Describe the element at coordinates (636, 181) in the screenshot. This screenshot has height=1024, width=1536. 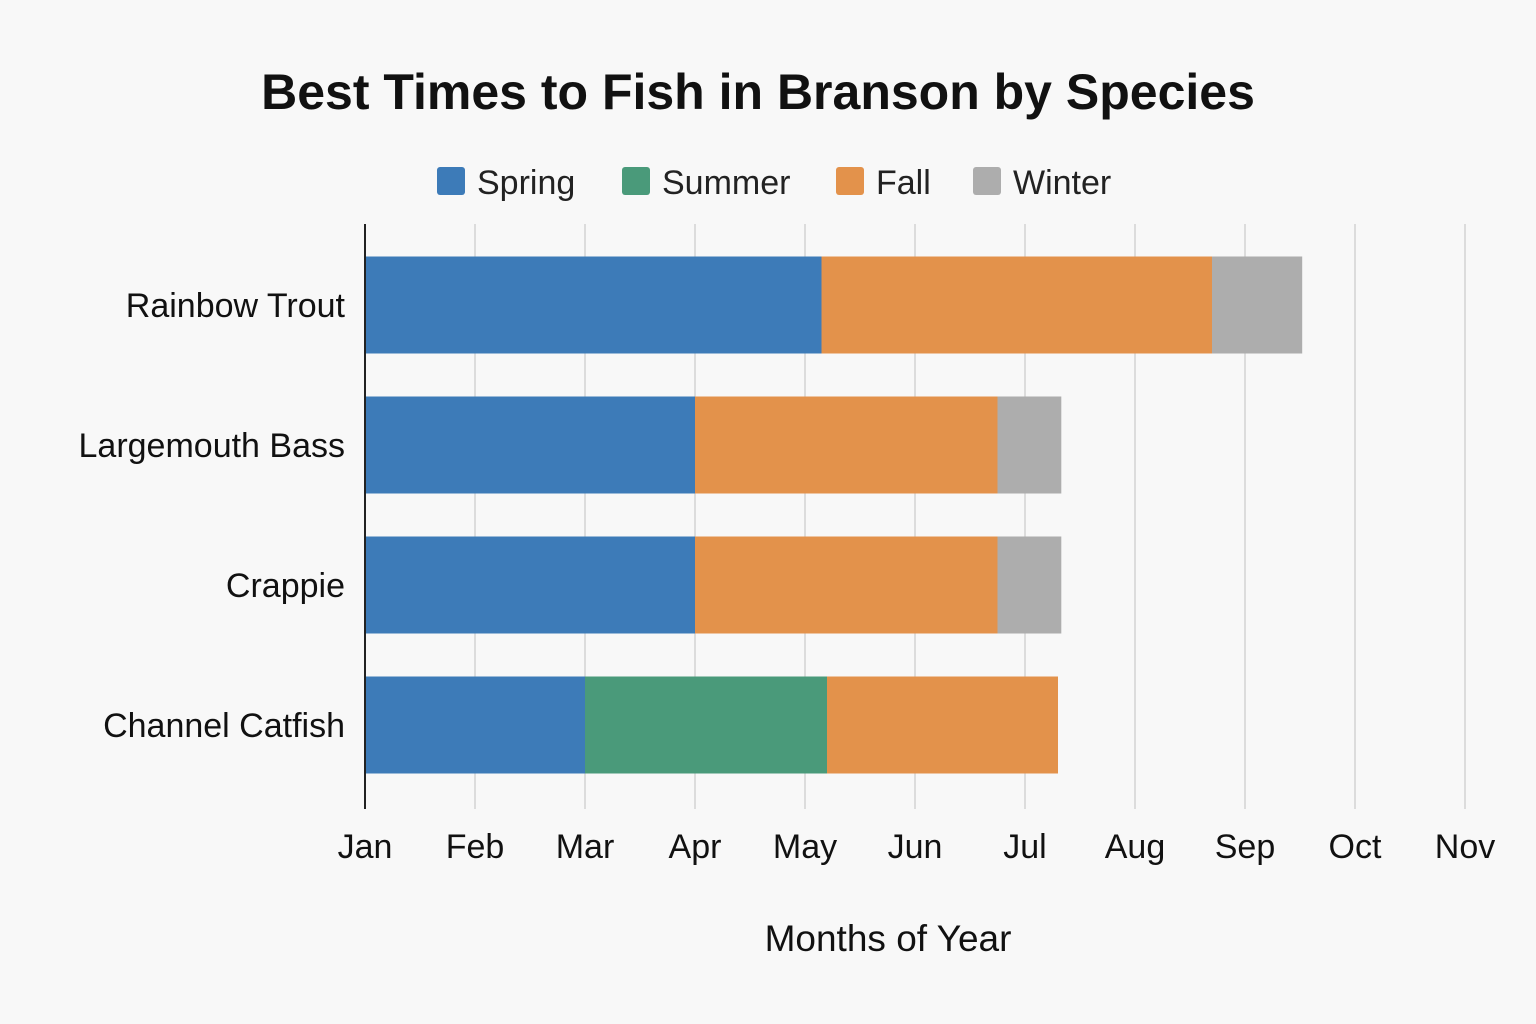
I see `legend-swatch-summer` at that location.